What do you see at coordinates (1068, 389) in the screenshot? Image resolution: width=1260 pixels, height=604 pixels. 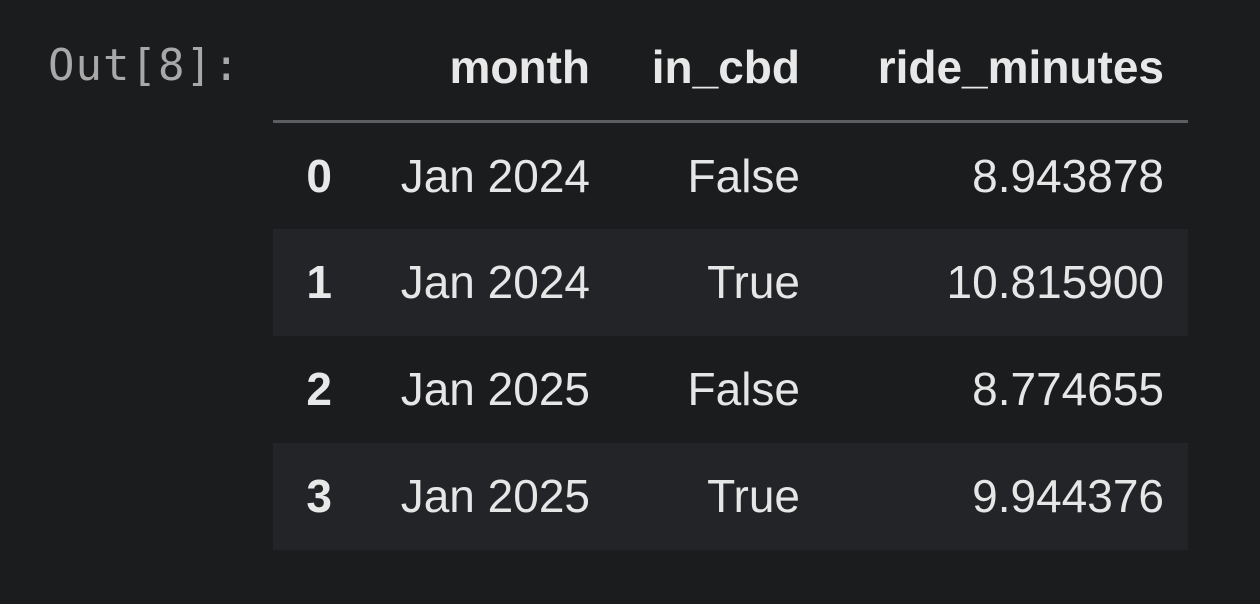 I see `cell-ride-minutes: 8.774655` at bounding box center [1068, 389].